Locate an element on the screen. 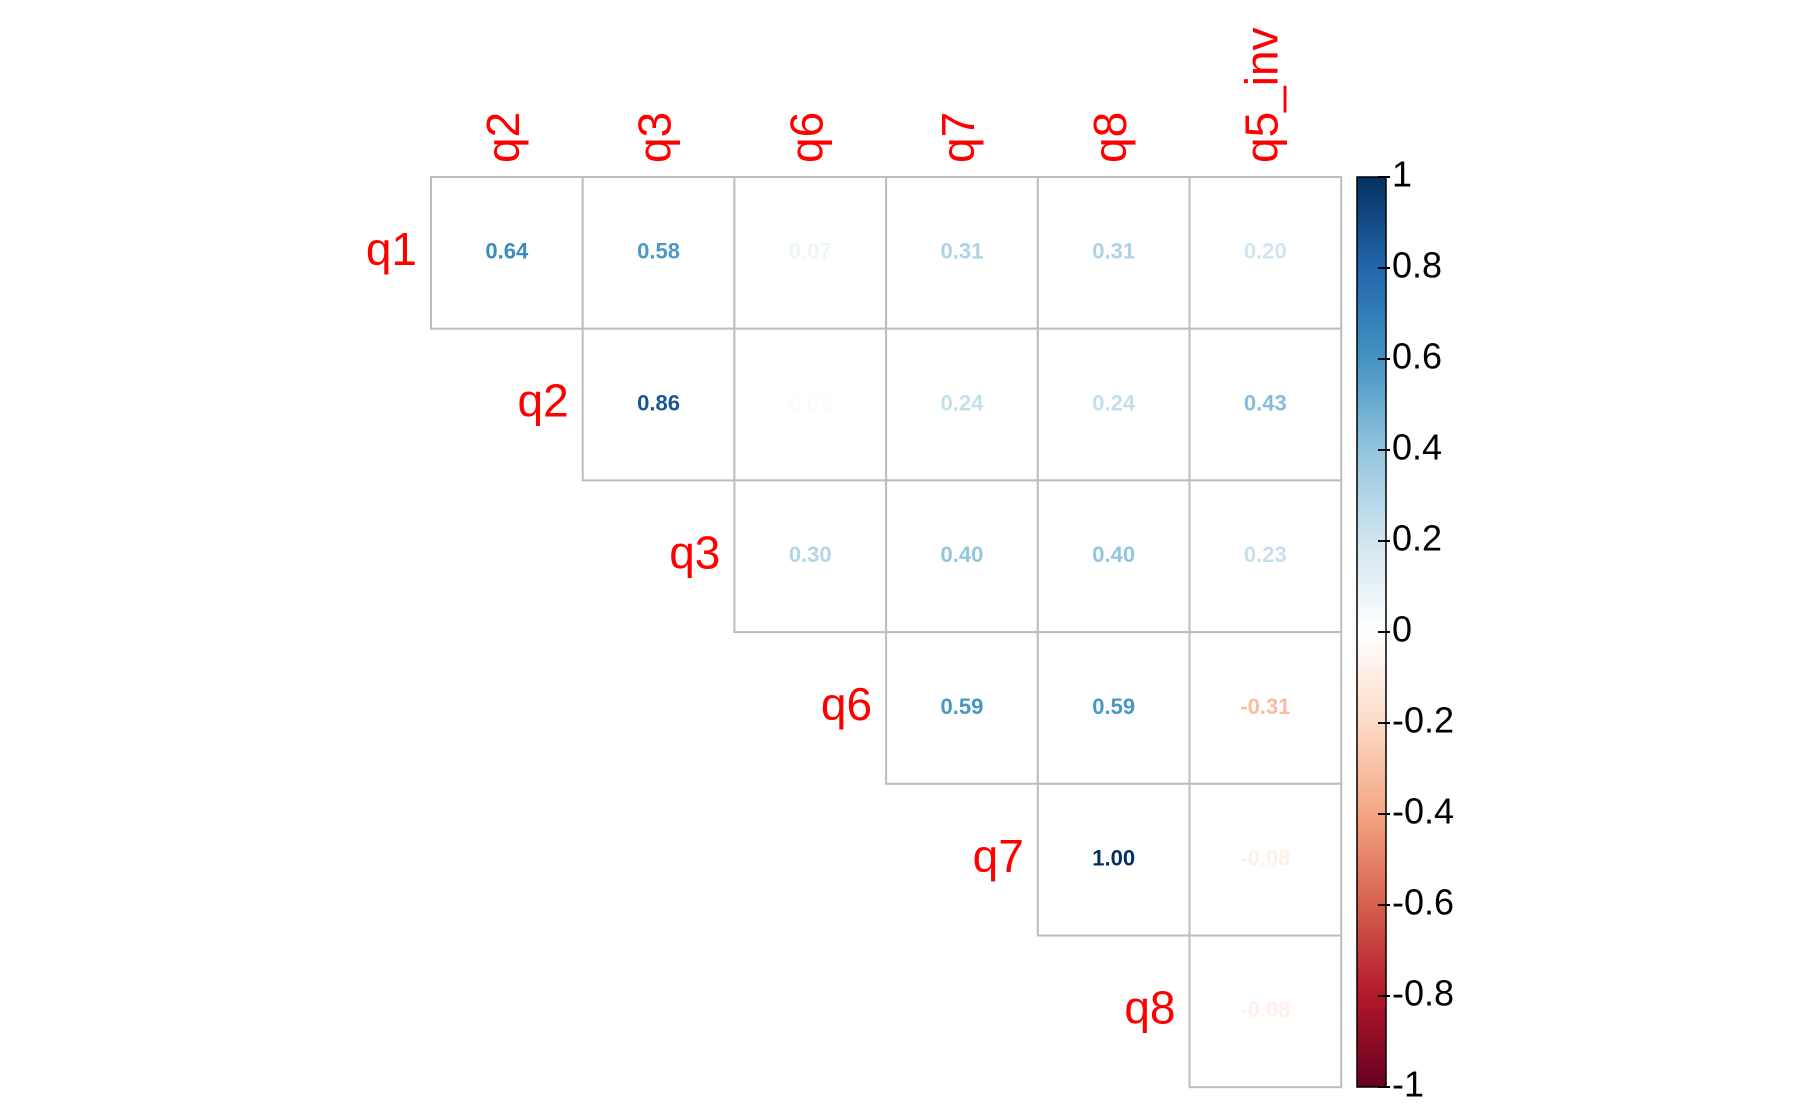  colorbar-tick-label: -0.4 is located at coordinates (1423, 811).